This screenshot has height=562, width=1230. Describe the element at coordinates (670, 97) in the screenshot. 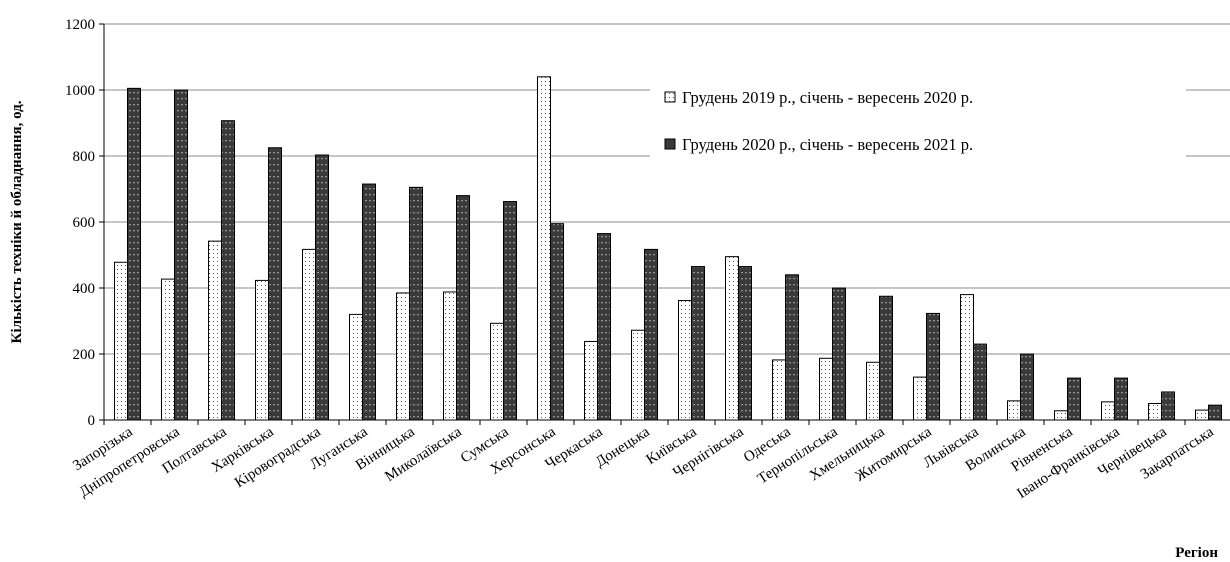

I see `legend-swatch-2019` at that location.